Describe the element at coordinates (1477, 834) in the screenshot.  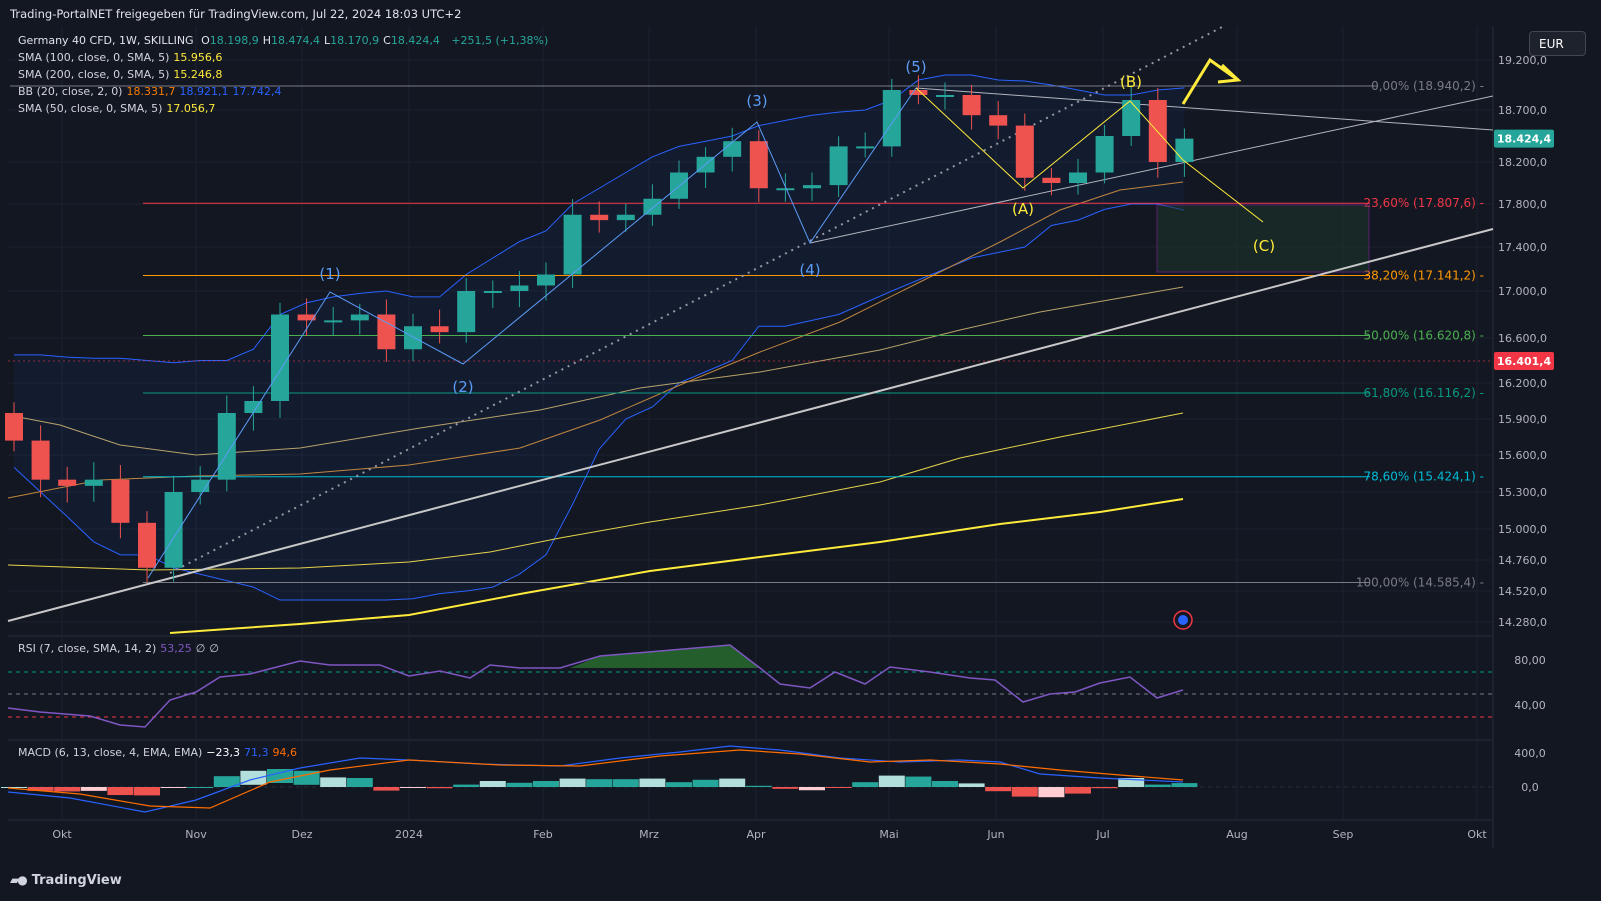
I see `time-axis-label: Okt` at that location.